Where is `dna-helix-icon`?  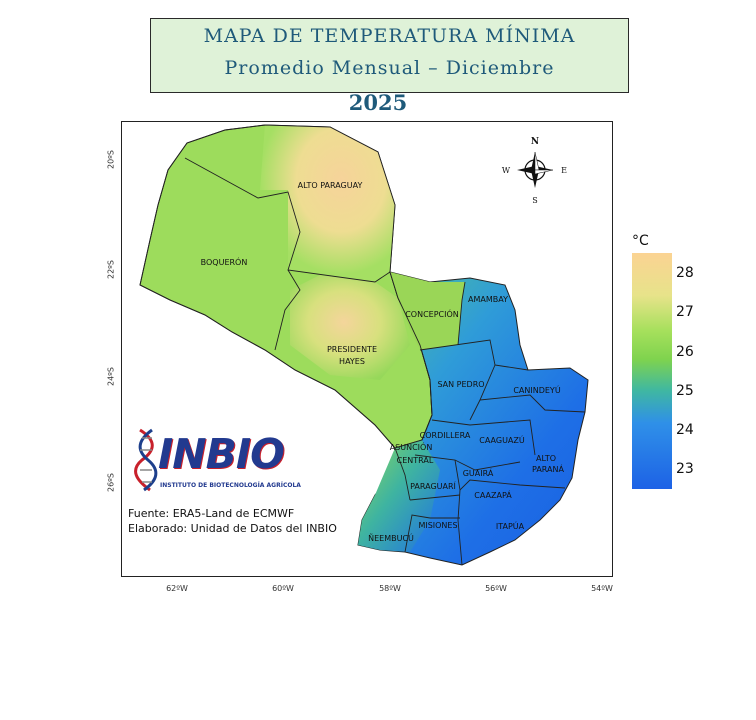 dna-helix-icon is located at coordinates (146, 460).